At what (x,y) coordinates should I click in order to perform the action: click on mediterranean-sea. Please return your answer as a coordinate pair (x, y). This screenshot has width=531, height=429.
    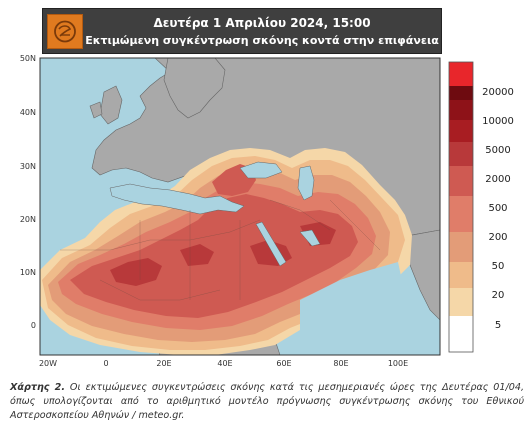
    Looking at the image, I should click on (177, 199).